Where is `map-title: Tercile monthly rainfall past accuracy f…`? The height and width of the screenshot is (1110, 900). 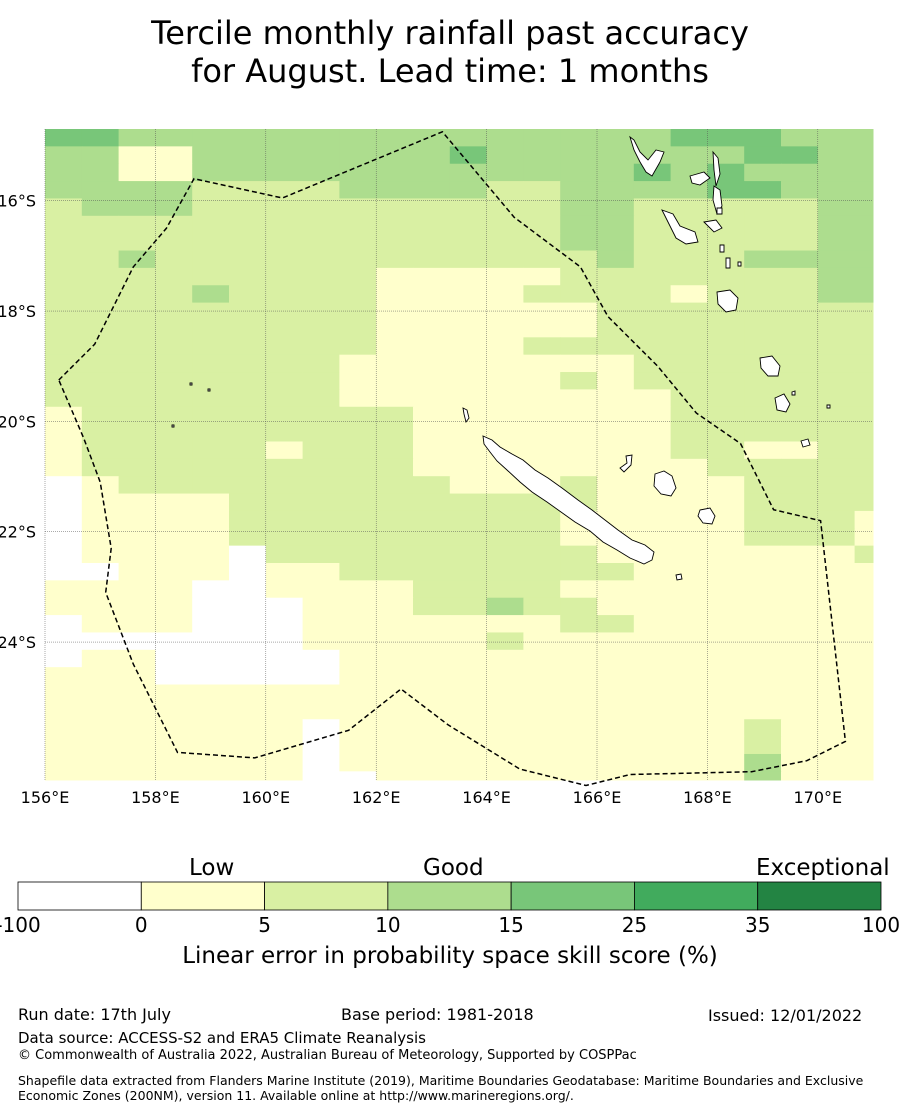
map-title: Tercile monthly rainfall past accuracy f… is located at coordinates (450, 52).